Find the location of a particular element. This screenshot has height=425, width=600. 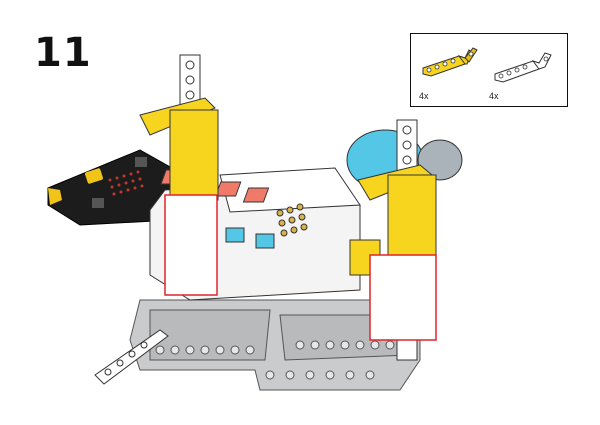

white-beam-left is located at coordinates (131, 357).